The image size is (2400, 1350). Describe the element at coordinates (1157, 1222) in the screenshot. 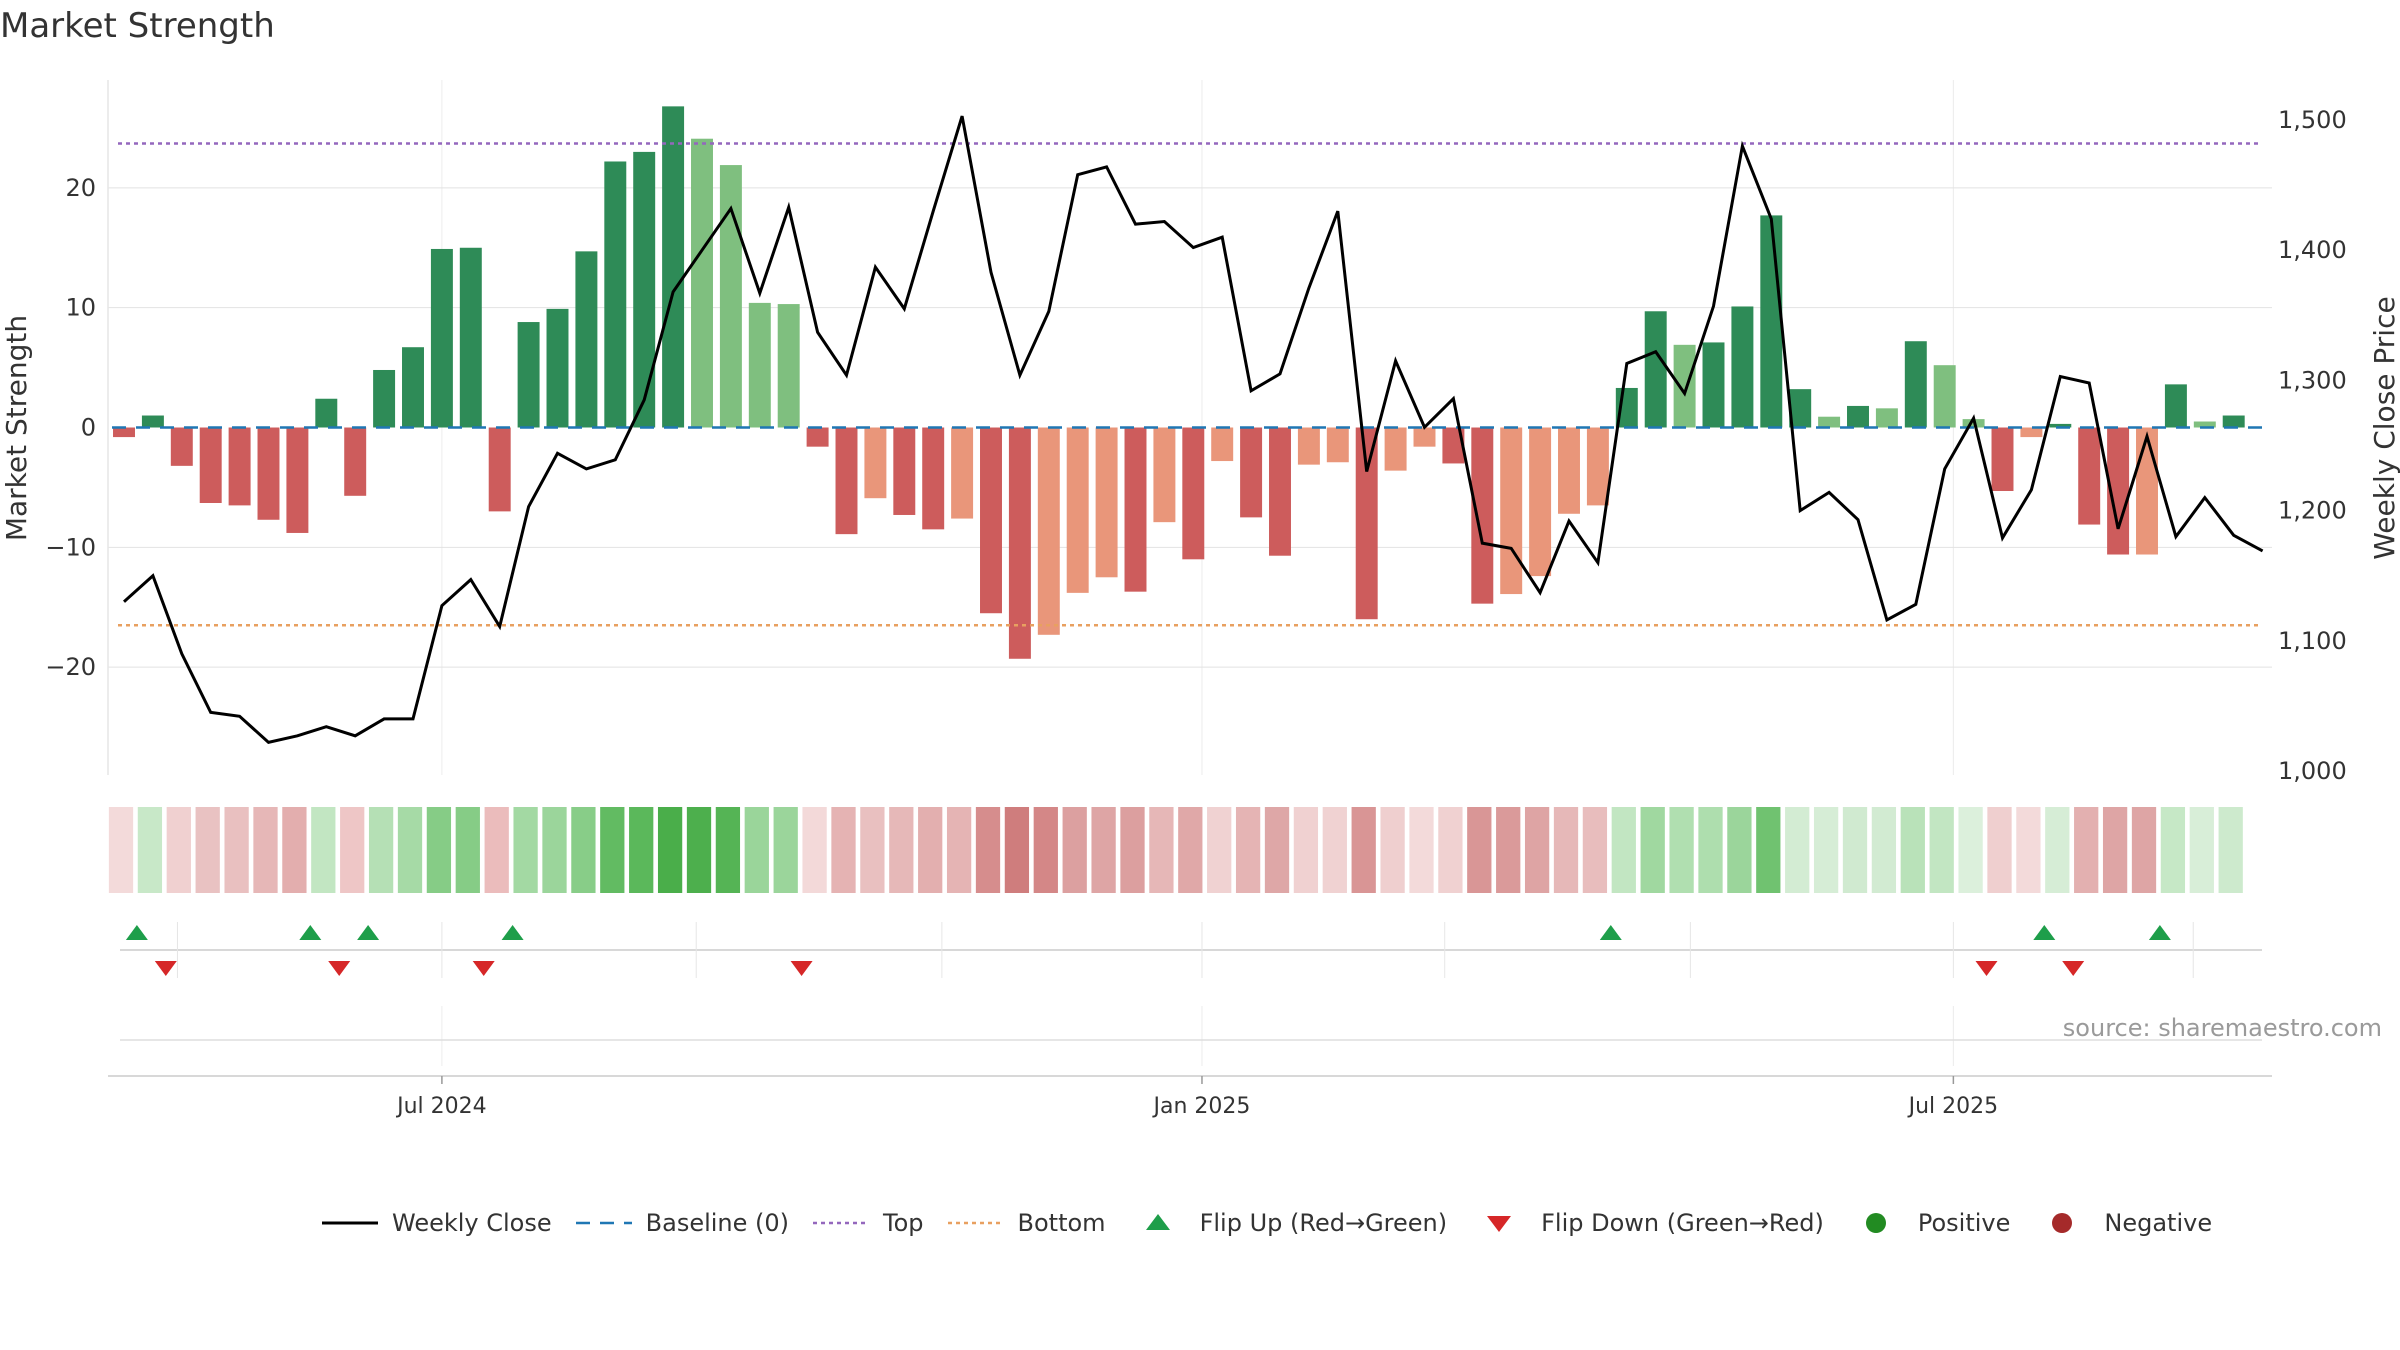

I see `legend-swatch-flipup` at that location.